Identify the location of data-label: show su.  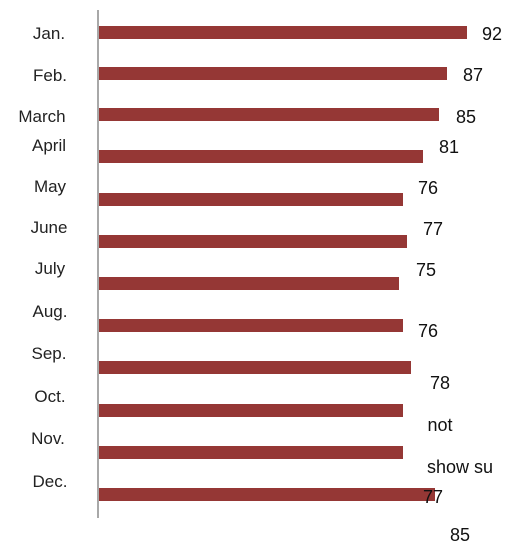
(460, 467).